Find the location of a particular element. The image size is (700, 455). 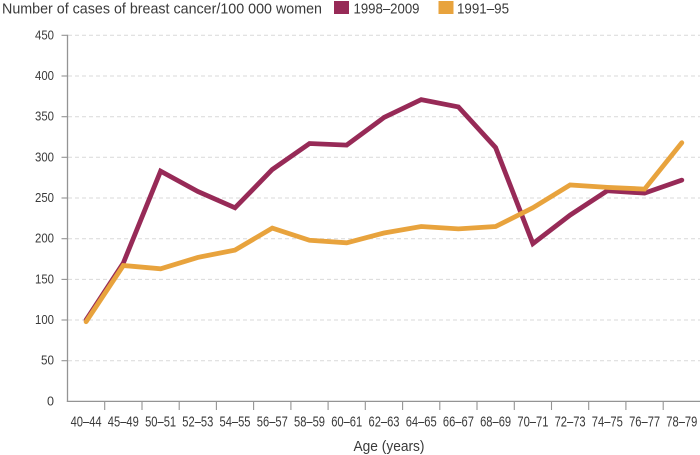

svg-text: 450 is located at coordinates (44, 34).